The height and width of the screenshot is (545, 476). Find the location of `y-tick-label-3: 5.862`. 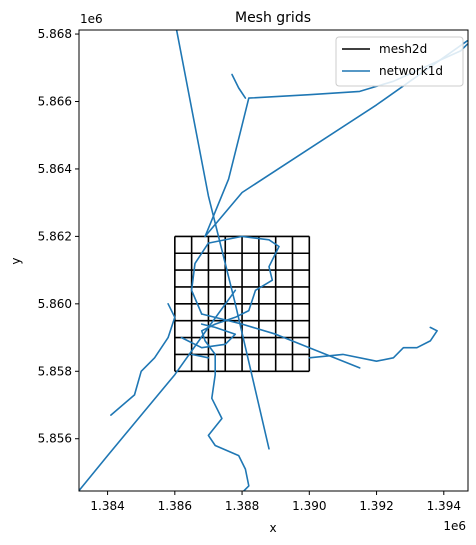

y-tick-label-3: 5.862 is located at coordinates (55, 236).